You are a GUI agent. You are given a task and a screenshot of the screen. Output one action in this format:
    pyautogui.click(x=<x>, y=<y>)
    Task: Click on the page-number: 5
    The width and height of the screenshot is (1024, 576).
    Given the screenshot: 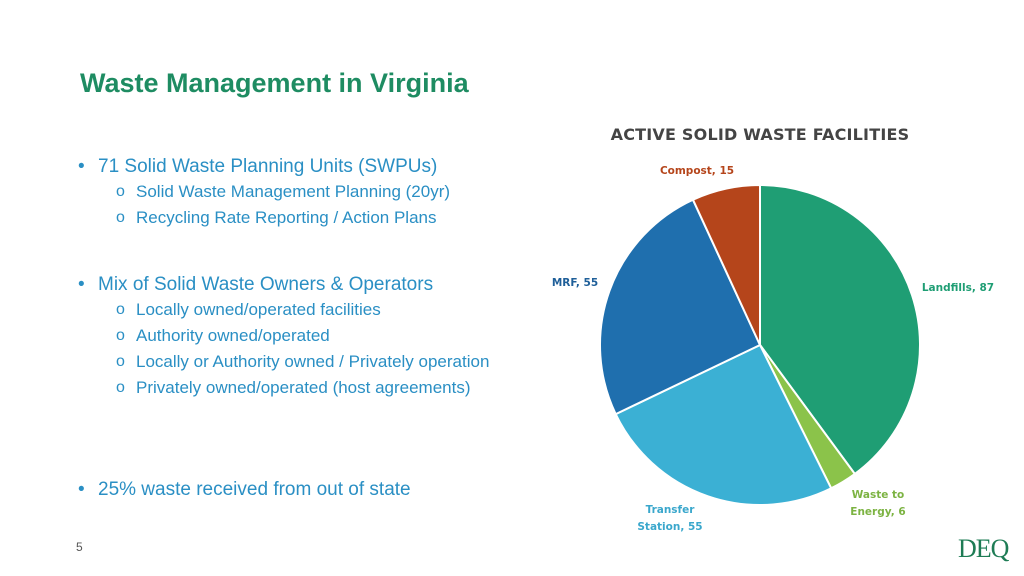 What is the action you would take?
    pyautogui.click(x=79, y=547)
    